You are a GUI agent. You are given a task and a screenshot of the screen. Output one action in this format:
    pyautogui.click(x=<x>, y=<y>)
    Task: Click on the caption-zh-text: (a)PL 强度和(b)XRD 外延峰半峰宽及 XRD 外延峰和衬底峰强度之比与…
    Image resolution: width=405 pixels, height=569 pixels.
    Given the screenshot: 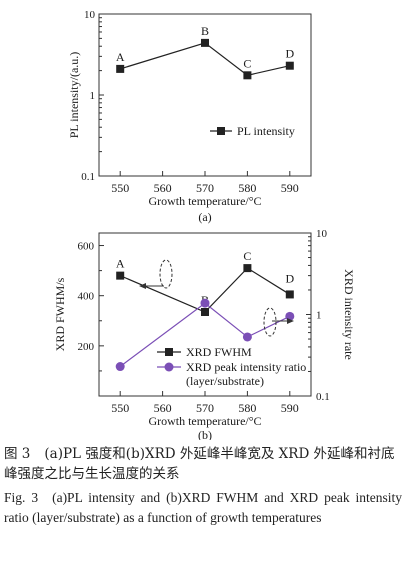 What is the action you would take?
    pyautogui.click(x=199, y=464)
    